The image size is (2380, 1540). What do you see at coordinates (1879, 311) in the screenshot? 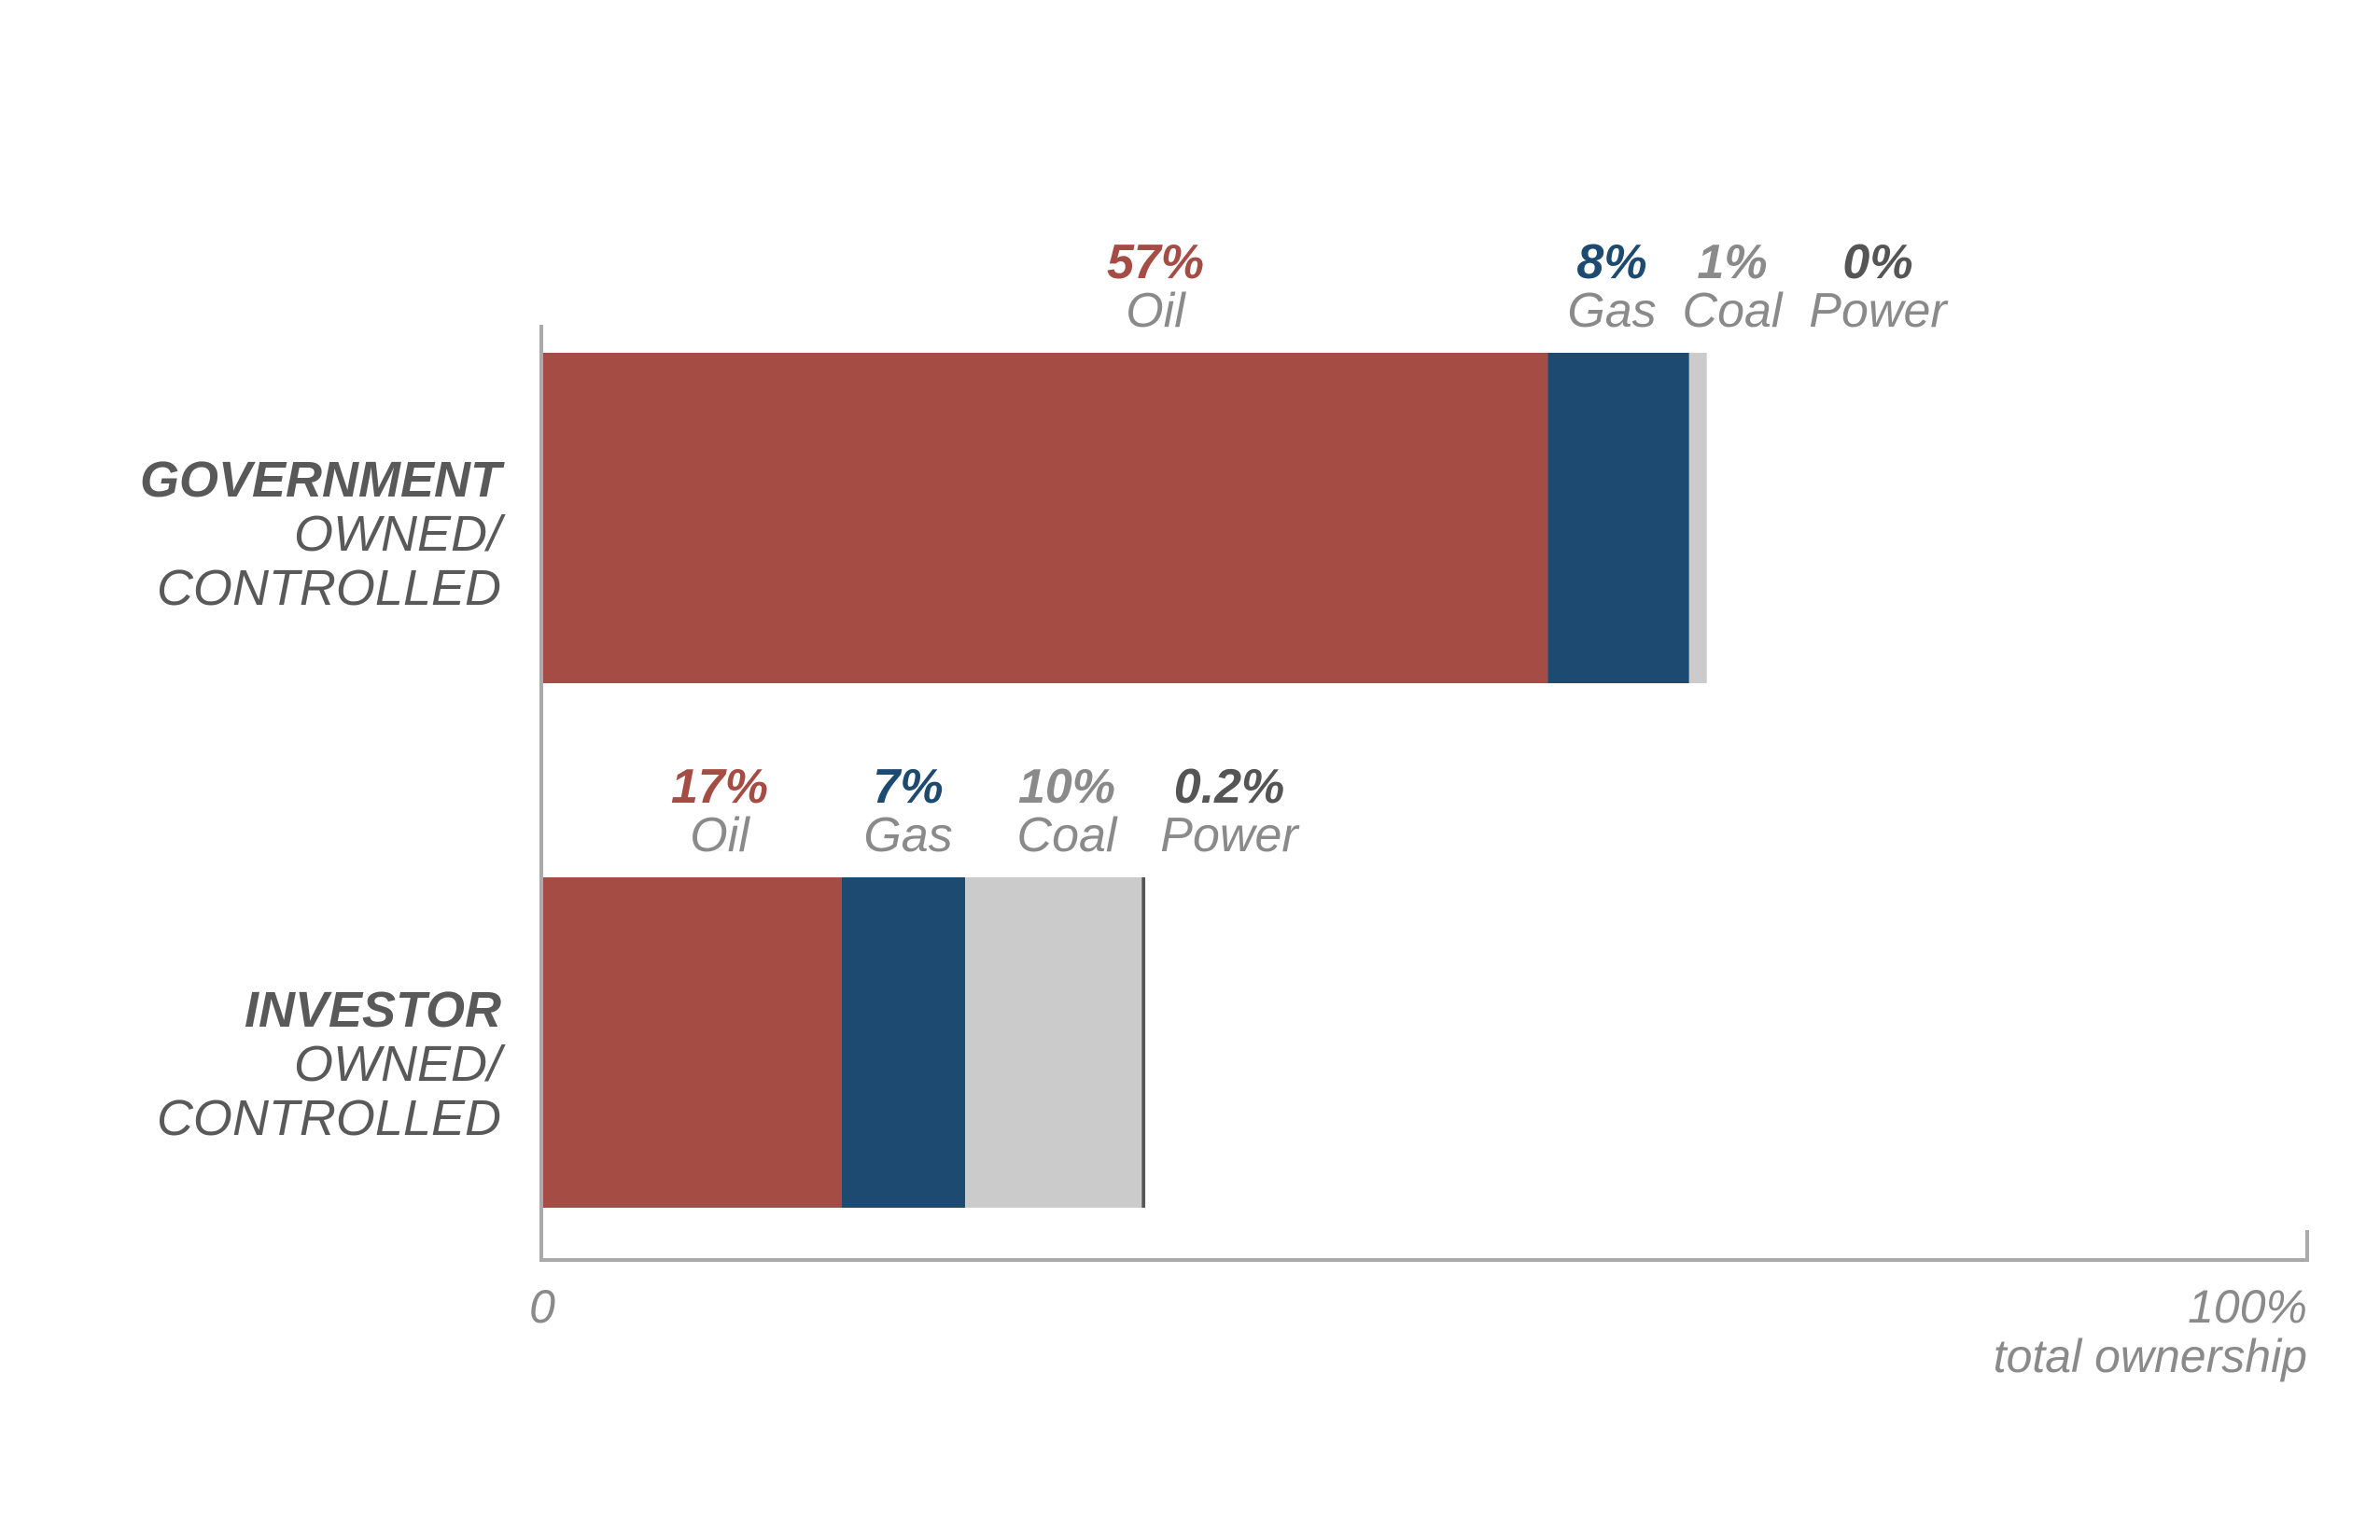
I see `series-label-government-power: Power` at bounding box center [1879, 311].